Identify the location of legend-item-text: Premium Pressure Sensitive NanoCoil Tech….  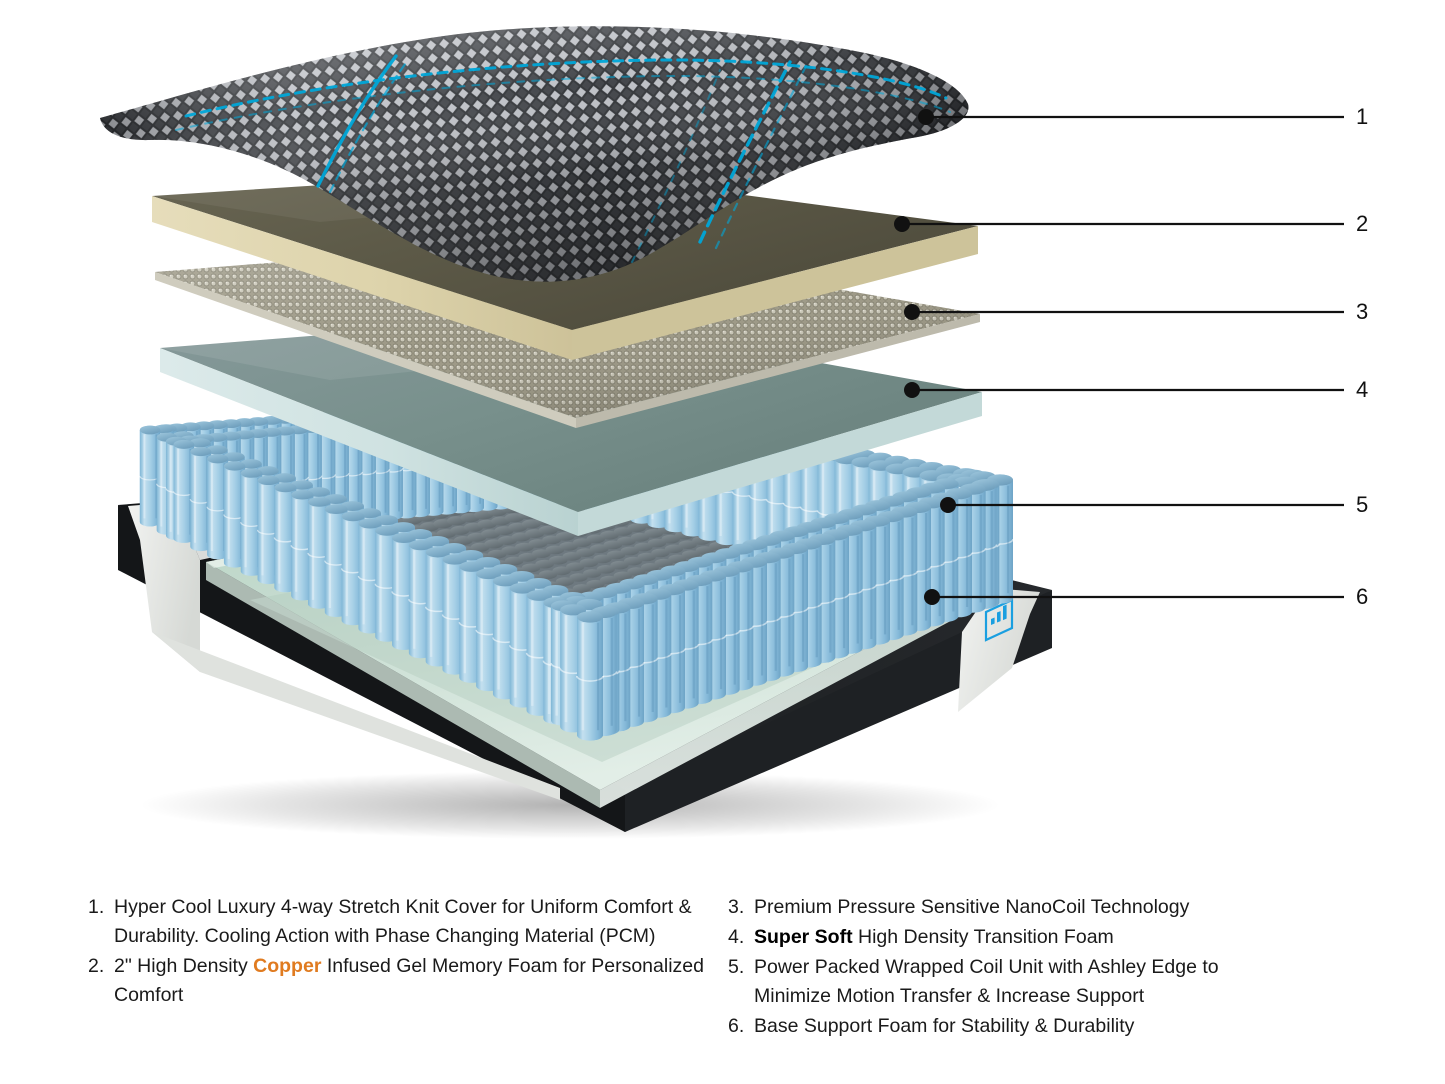
(1024, 907).